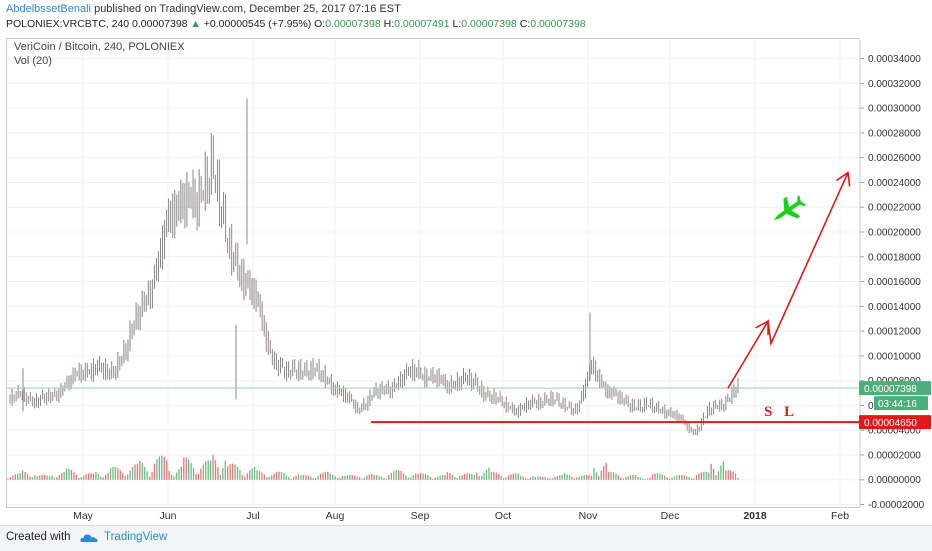 The height and width of the screenshot is (551, 932). I want to click on projection-arrow, so click(788, 280).